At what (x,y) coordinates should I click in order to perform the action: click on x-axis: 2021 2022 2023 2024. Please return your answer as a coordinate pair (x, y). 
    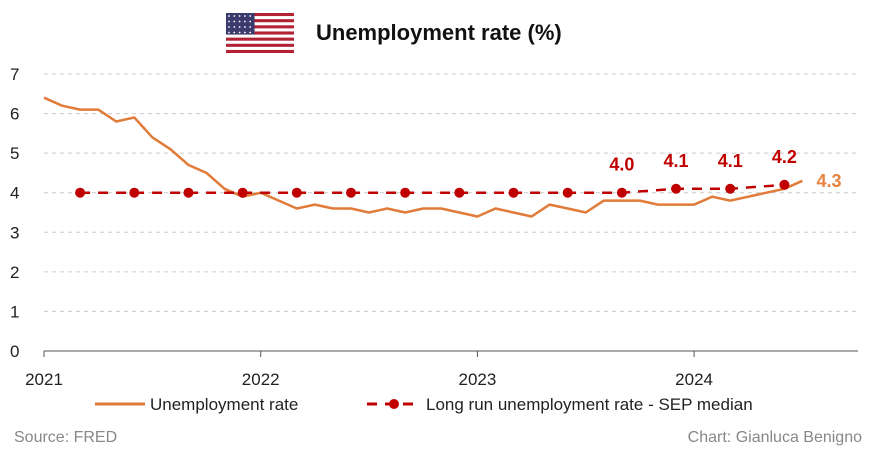
    Looking at the image, I should click on (441, 369).